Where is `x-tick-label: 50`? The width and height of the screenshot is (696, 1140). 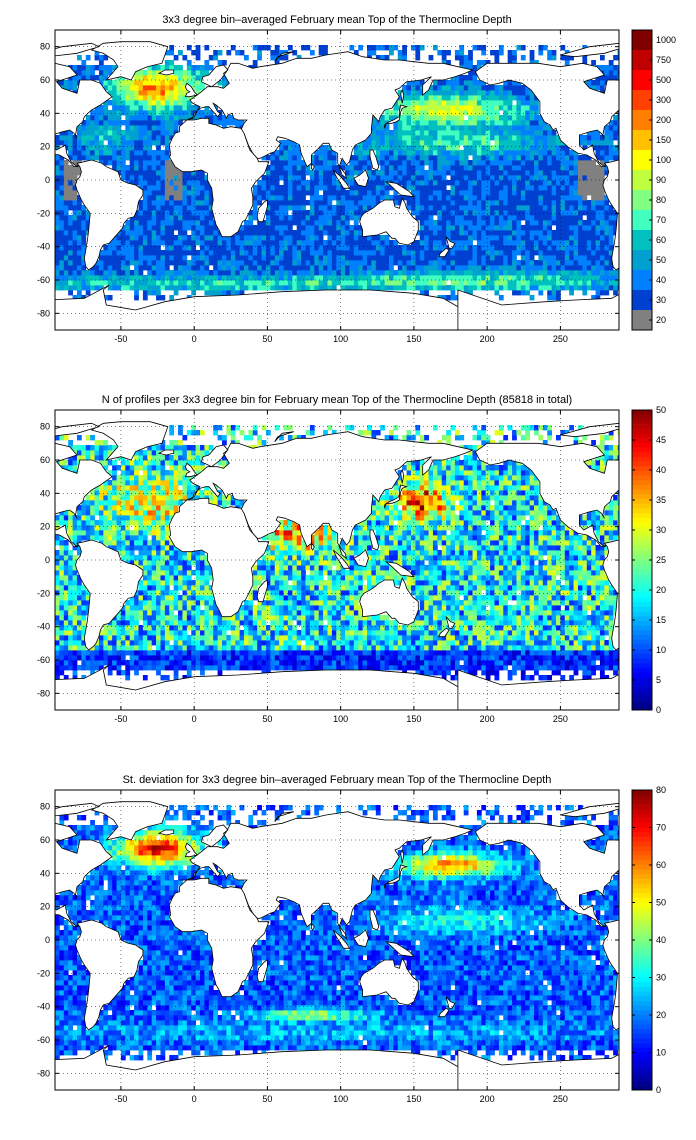
x-tick-label: 50 is located at coordinates (267, 339).